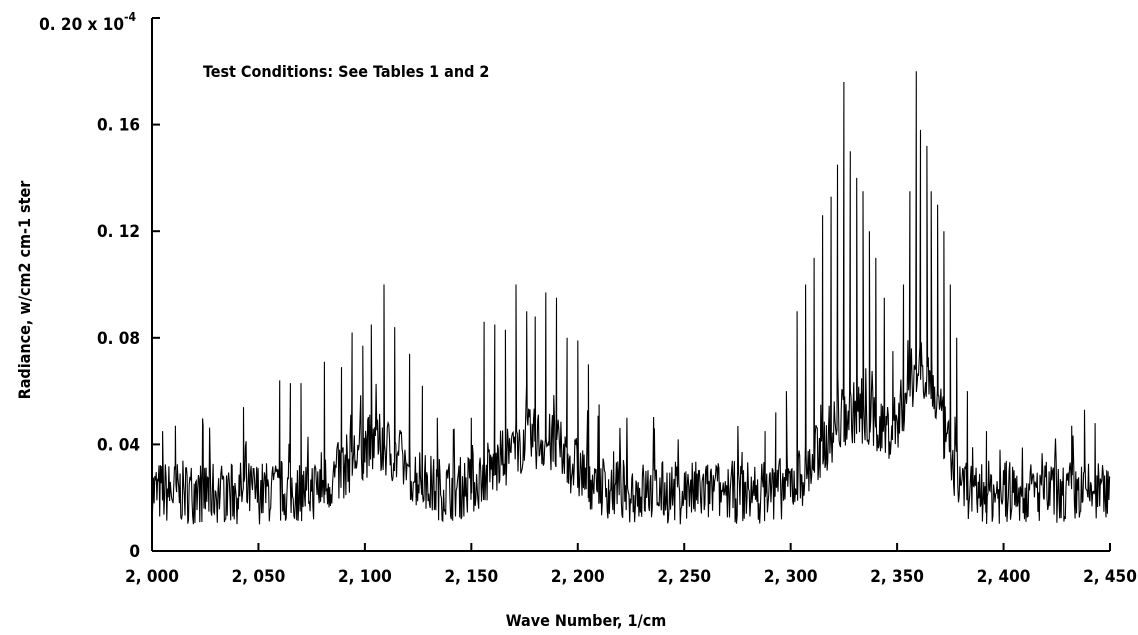 The width and height of the screenshot is (1138, 635). What do you see at coordinates (471, 577) in the screenshot?
I see `x-tick-label: 2, 150` at bounding box center [471, 577].